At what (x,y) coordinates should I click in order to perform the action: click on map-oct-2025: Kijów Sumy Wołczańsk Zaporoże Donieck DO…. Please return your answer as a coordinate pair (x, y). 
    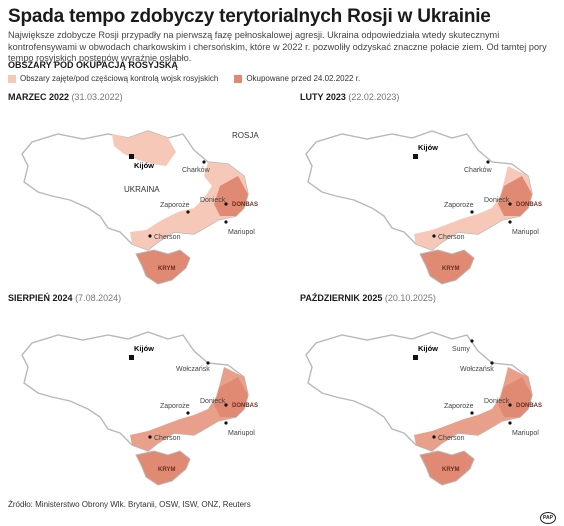
    Looking at the image, I should click on (423, 408).